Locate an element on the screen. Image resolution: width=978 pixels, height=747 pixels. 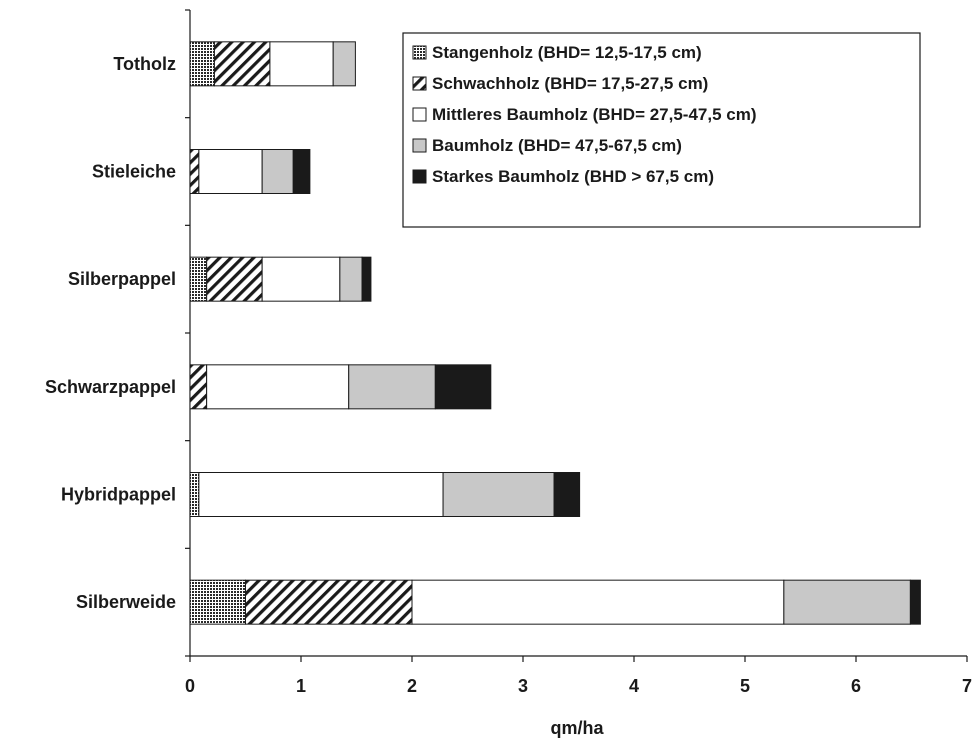
legend-label: Schwachholz (BHD= 17,5-27,5 cm) is located at coordinates (570, 83).